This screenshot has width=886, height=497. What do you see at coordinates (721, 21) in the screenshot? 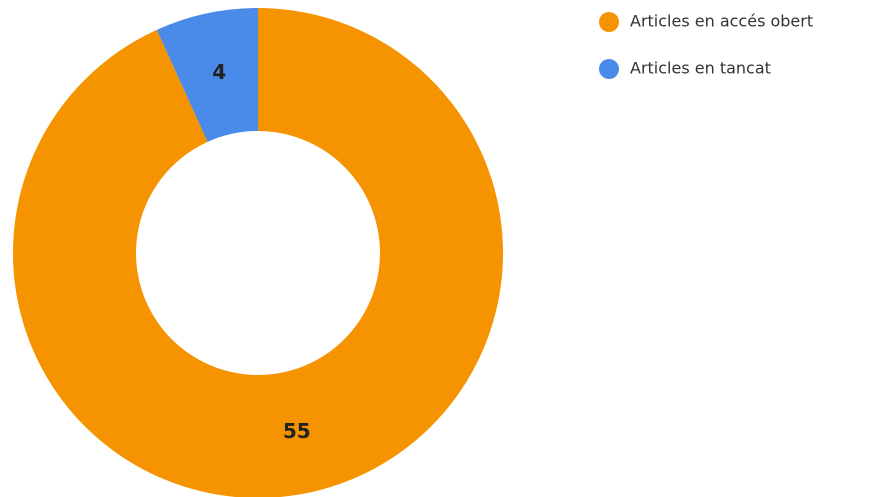
I see `legend-text: Articles en accés obert` at bounding box center [721, 21].